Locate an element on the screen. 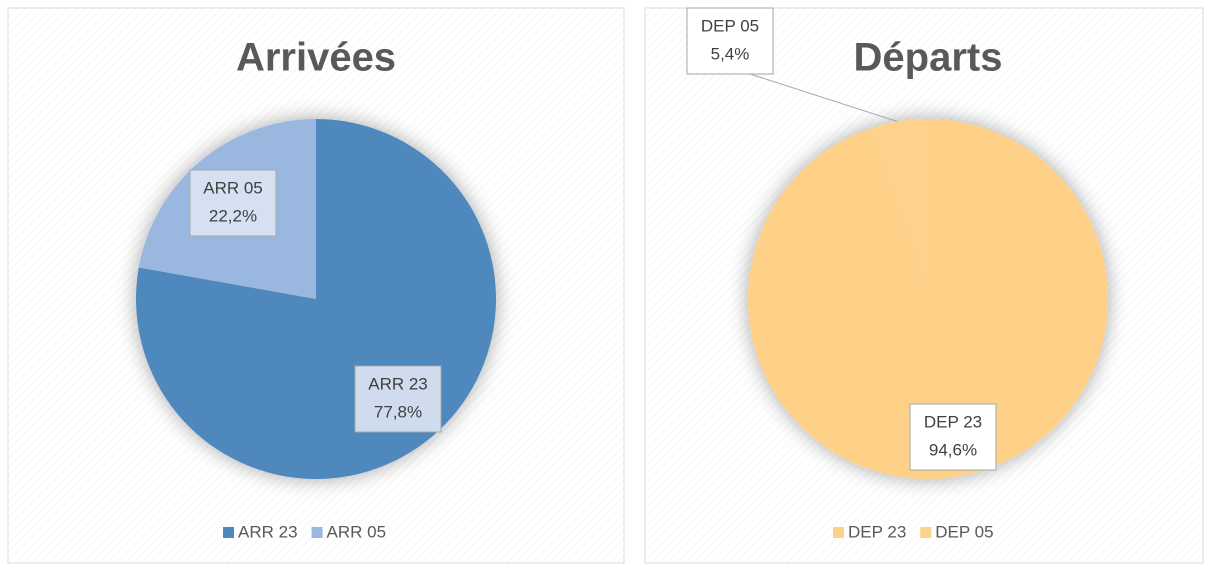 The image size is (1205, 570). legend-label: DEP 05 is located at coordinates (964, 531).